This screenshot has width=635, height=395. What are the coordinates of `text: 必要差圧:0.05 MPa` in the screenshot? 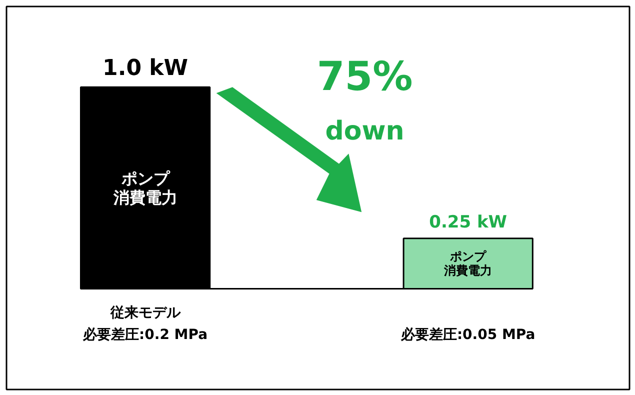 It's located at (468, 335).